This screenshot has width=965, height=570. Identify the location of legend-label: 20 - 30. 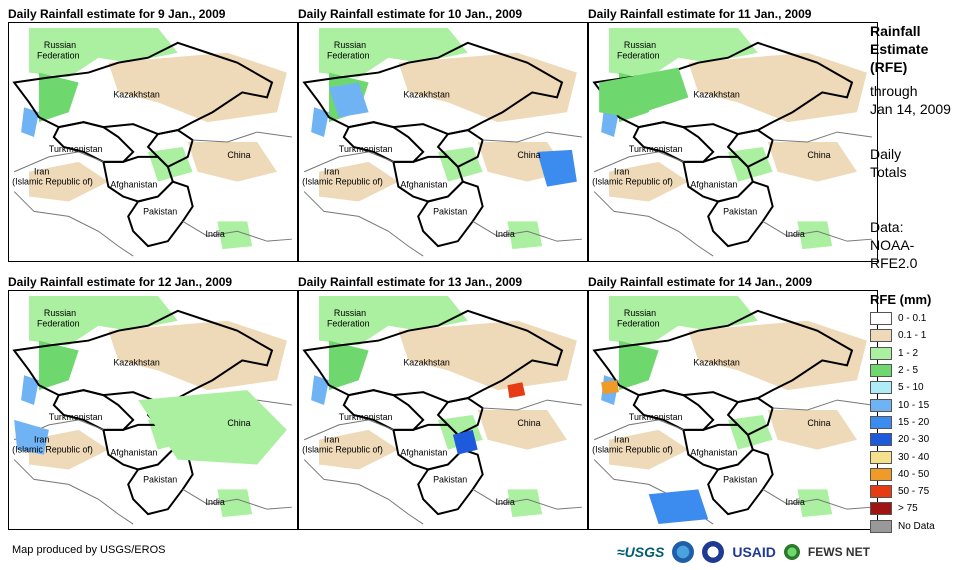
(914, 440).